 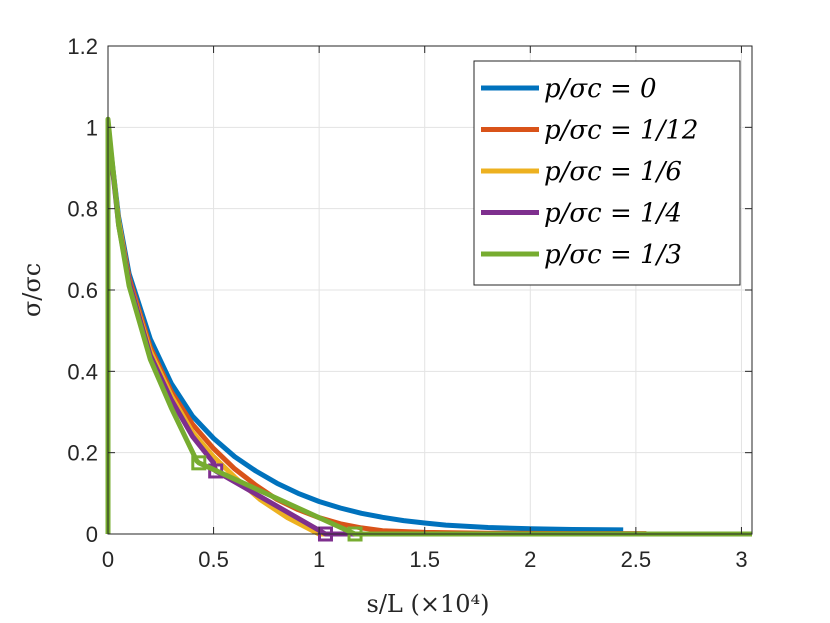 I want to click on legend-label-3: p/σc = 1/4, so click(x=613, y=214).